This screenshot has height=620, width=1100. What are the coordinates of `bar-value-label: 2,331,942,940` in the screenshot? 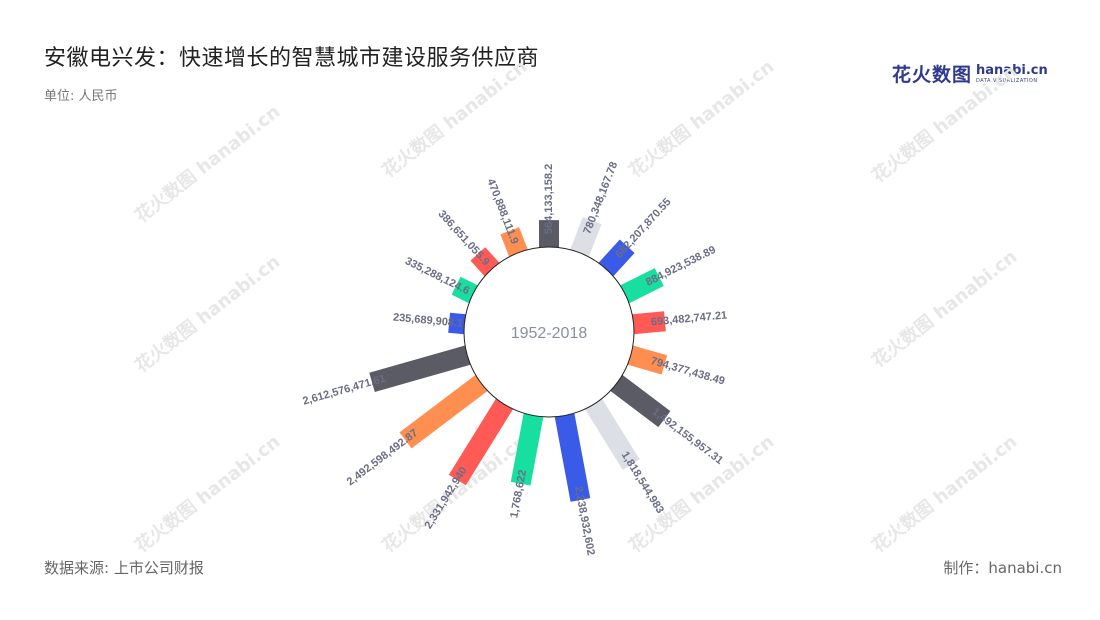 It's located at (445, 498).